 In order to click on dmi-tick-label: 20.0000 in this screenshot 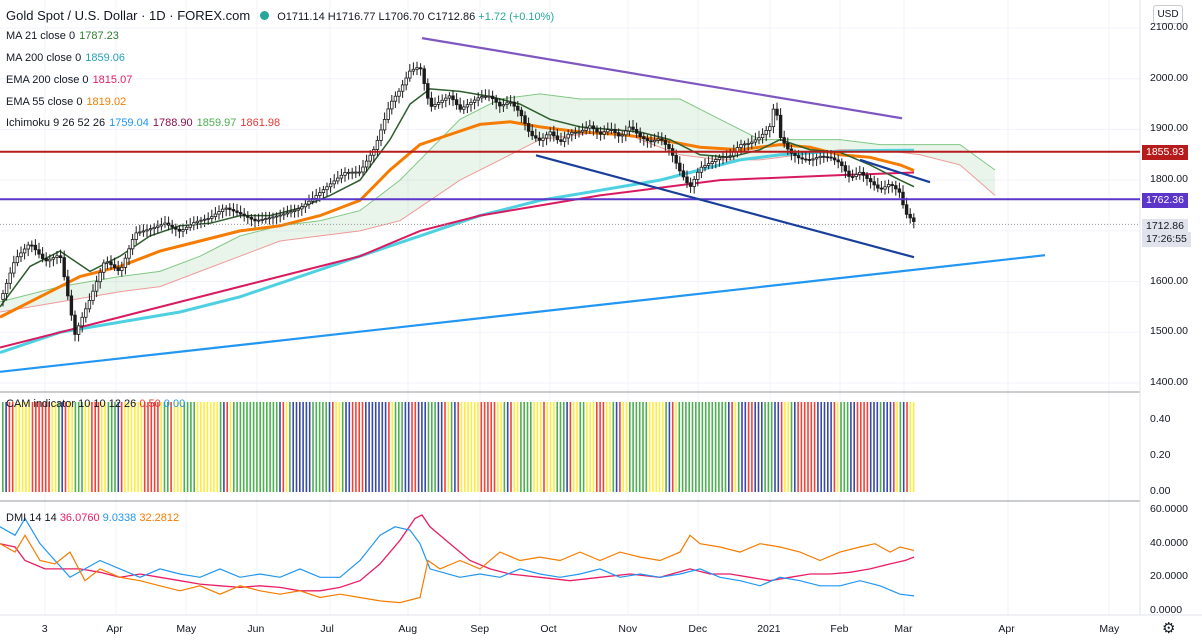, I will do `click(1169, 576)`.